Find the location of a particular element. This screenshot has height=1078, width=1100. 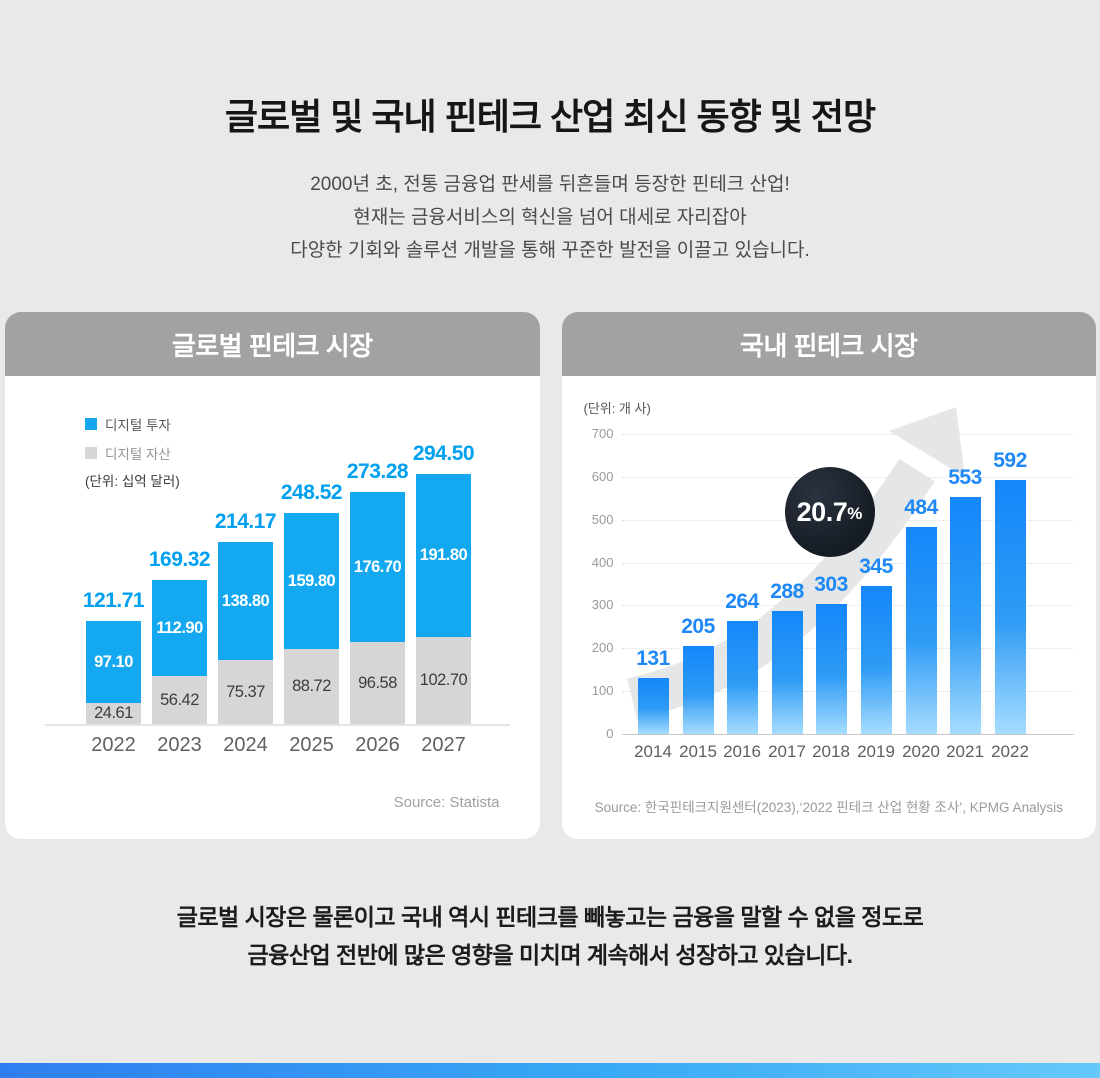

global-source-label: Source: Statista is located at coordinates (446, 802).